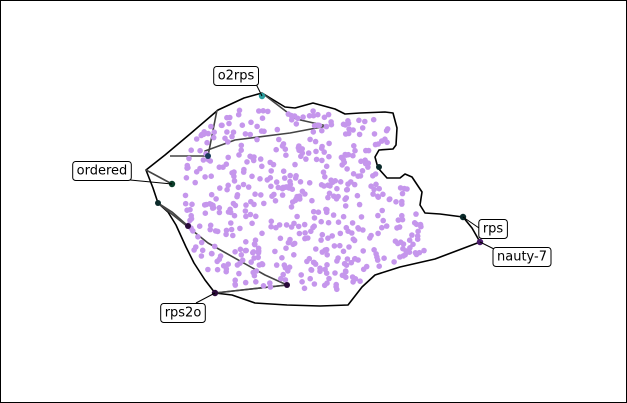 The image size is (627, 403). I want to click on label-leader-line, so click(205, 298).